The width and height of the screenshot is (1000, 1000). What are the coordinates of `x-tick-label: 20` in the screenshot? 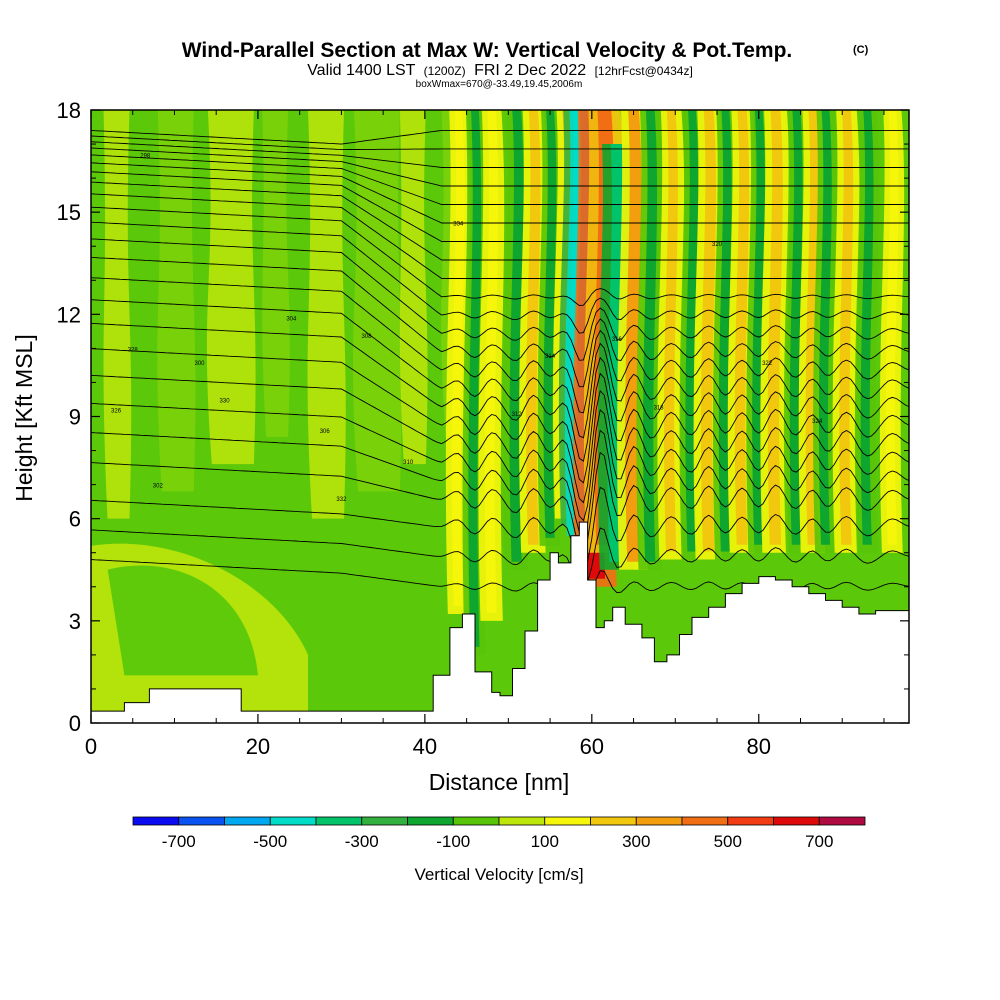 It's located at (258, 746).